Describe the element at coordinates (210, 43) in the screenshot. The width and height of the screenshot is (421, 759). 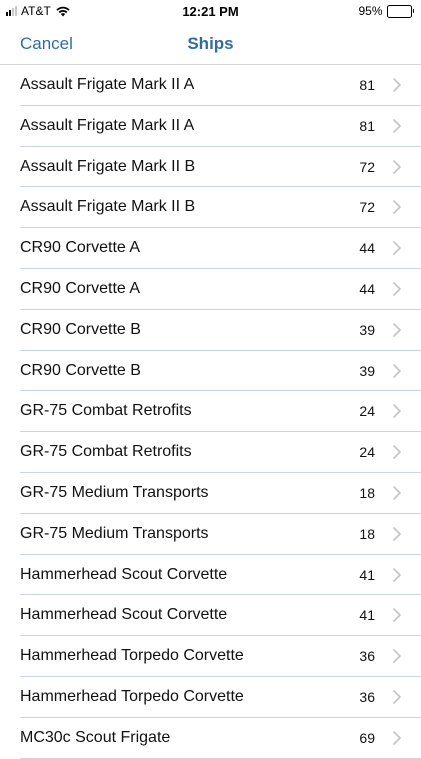
I see `navigation-bar: Cancel Ships` at that location.